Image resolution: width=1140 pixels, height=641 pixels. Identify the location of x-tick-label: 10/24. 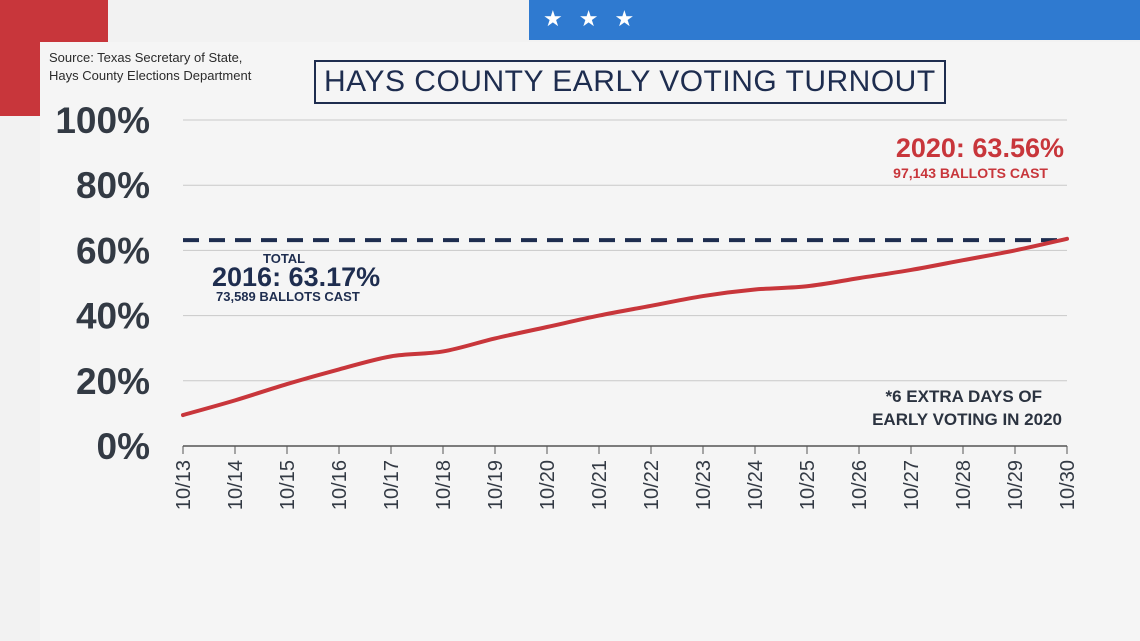
(756, 485).